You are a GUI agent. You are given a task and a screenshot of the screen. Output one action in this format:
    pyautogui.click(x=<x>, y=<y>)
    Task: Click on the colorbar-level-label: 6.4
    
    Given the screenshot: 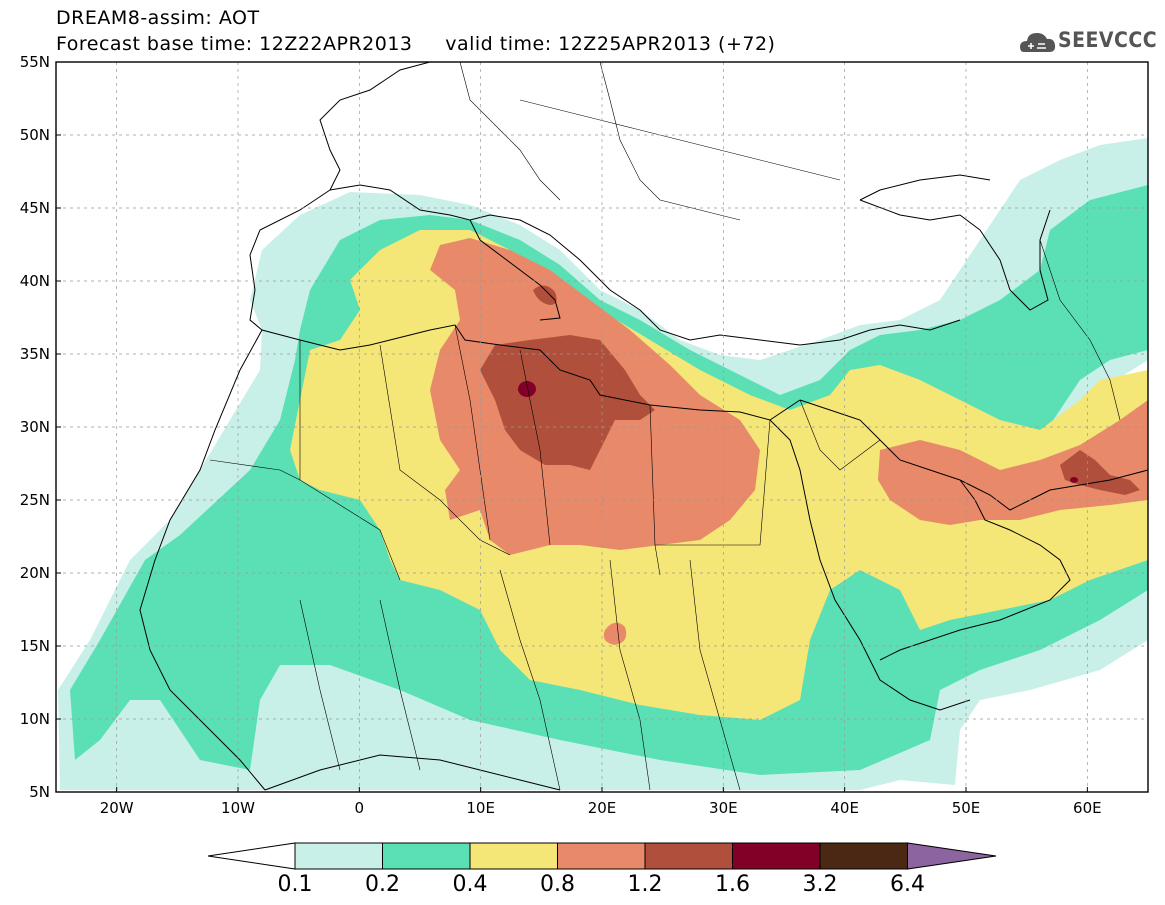 What is the action you would take?
    pyautogui.click(x=907, y=884)
    